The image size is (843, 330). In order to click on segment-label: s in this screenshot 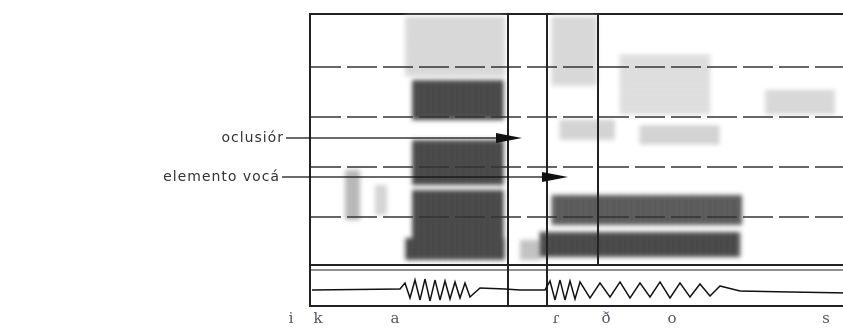, I will do `click(826, 317)`.